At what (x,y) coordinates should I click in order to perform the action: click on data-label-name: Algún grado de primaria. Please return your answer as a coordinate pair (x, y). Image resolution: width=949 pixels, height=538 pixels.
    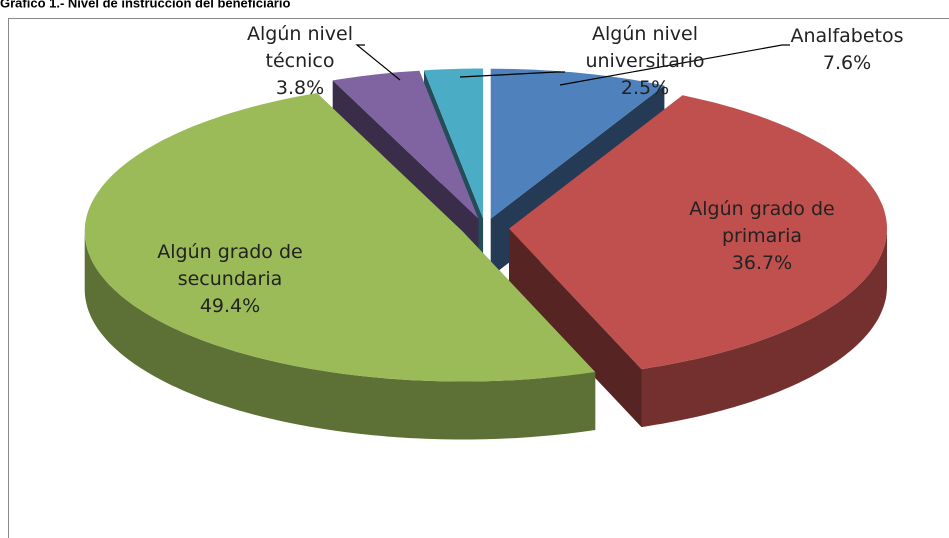
    Looking at the image, I should click on (761, 222).